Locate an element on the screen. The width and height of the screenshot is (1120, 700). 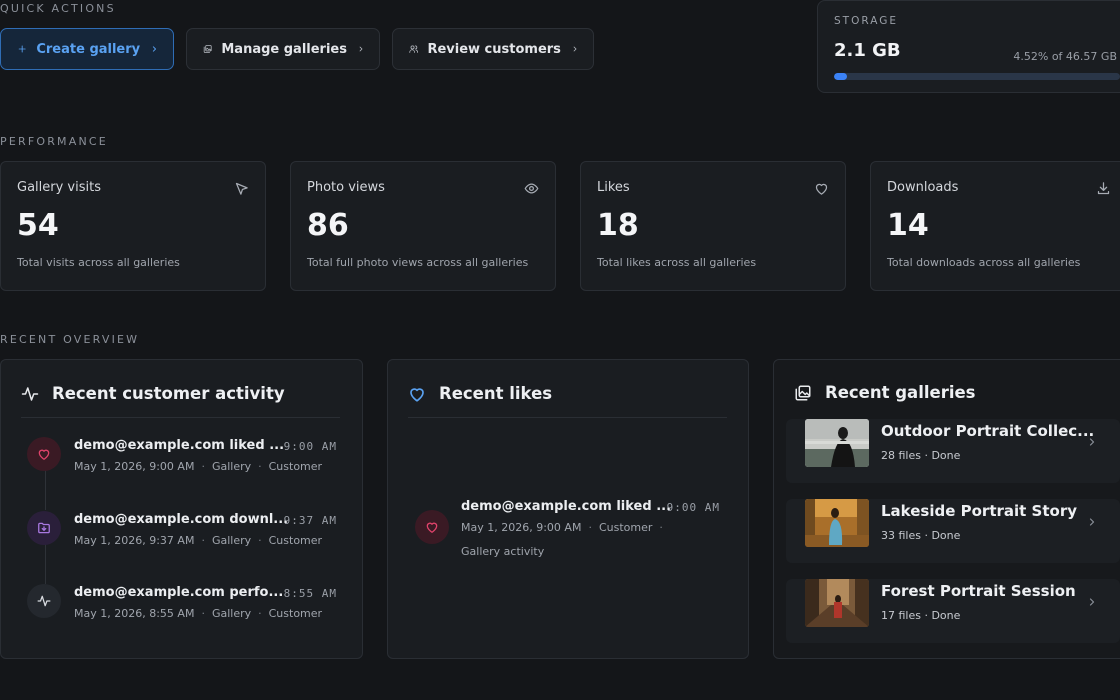
create-gallery-label: Create gallery is located at coordinates (88, 49).